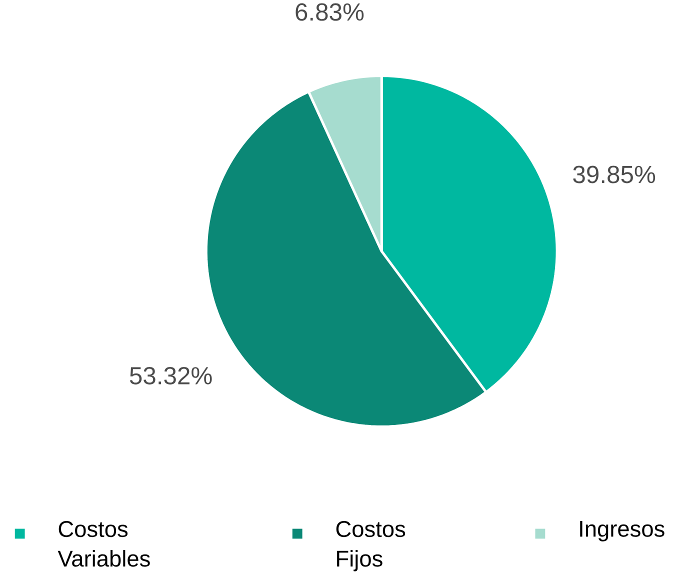  What do you see at coordinates (104, 543) in the screenshot?
I see `legend-label: Costos Variables` at bounding box center [104, 543].